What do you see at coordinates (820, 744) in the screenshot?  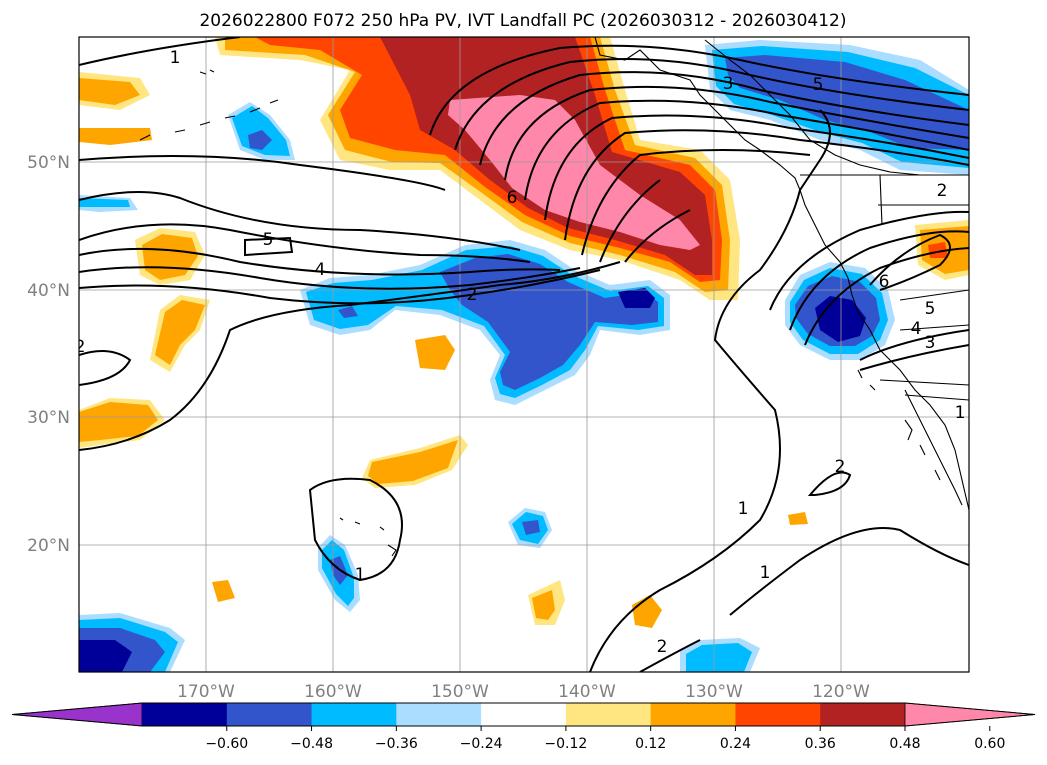 I see `colorbar-tick-label: 0.36` at bounding box center [820, 744].